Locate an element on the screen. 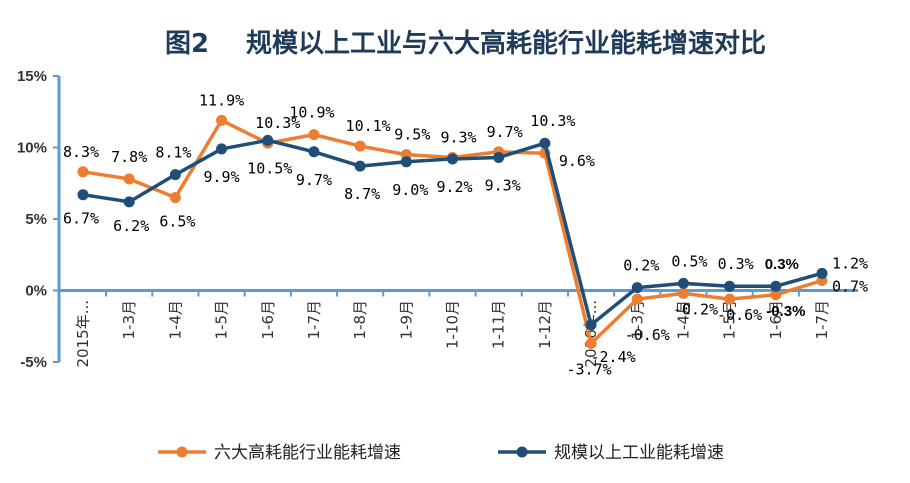 The height and width of the screenshot is (483, 910). data-label-navy: 6.7% is located at coordinates (81, 219).